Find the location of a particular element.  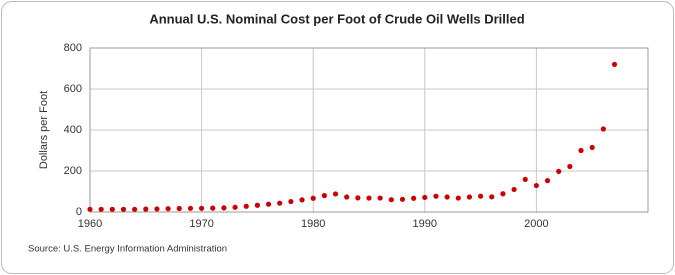

y-tick-label: 0 is located at coordinates (79, 212).